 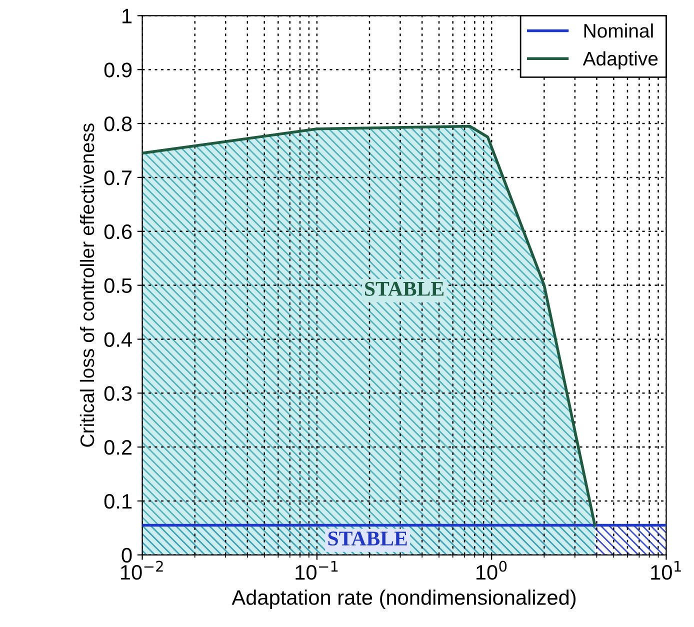 What do you see at coordinates (118, 286) in the screenshot?
I see `y-tick-label: 0.5` at bounding box center [118, 286].